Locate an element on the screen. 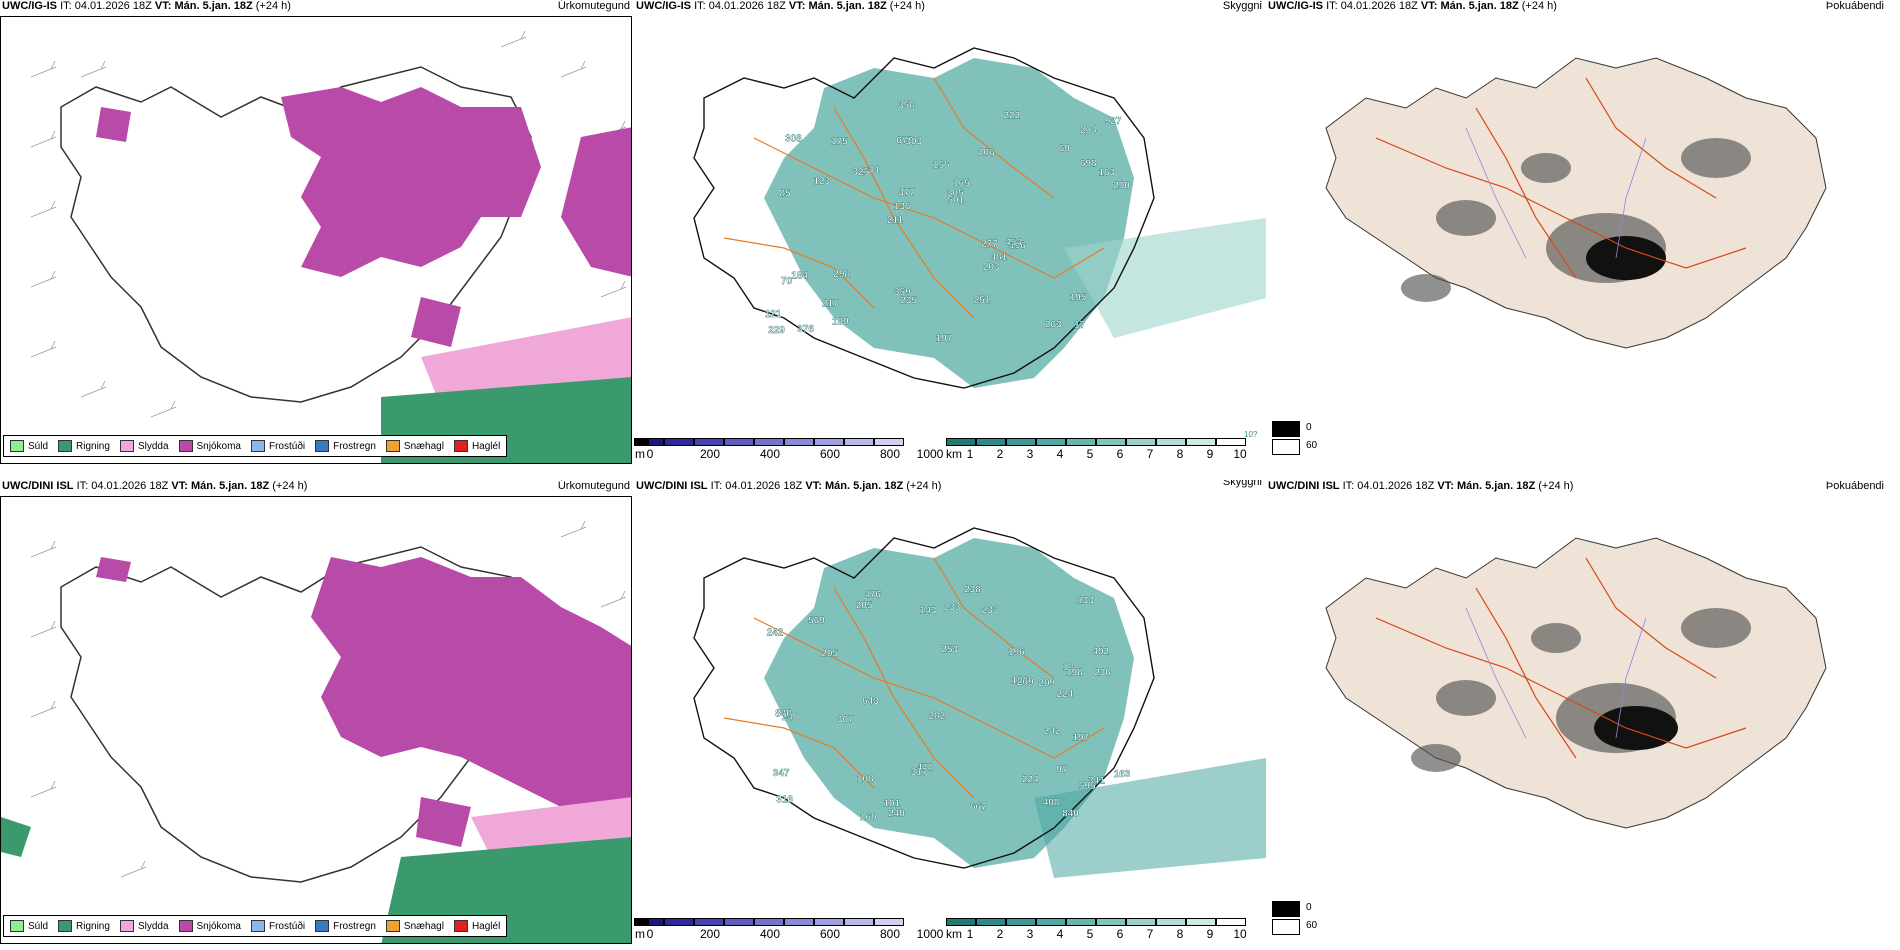  vis-colorbar-km is located at coordinates (1096, 442).